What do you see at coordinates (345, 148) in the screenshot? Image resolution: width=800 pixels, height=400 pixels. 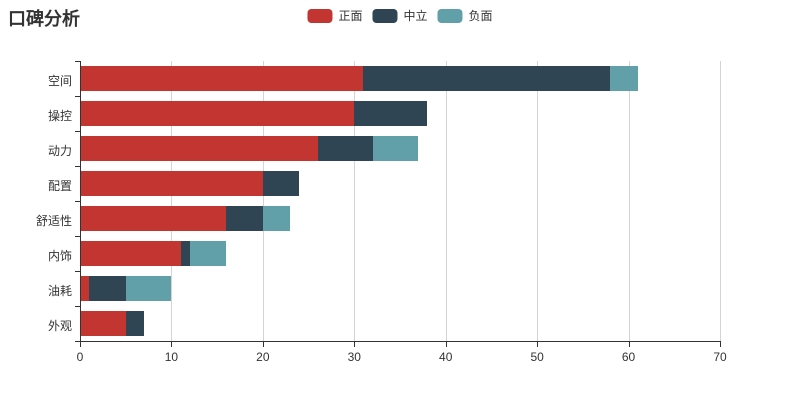 I see `bar-segment-中立-动力` at bounding box center [345, 148].